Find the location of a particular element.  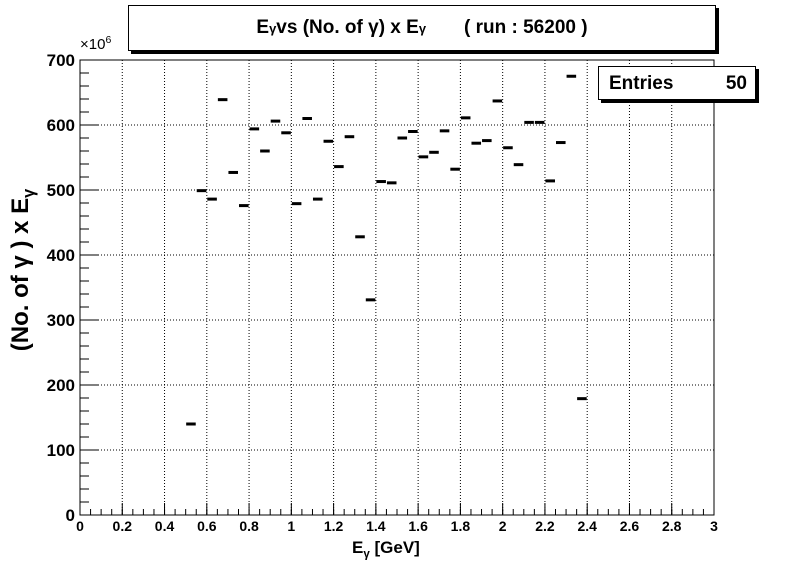

y-axis-label: (No. of γ ) x Eγ is located at coordinates (22, 270).